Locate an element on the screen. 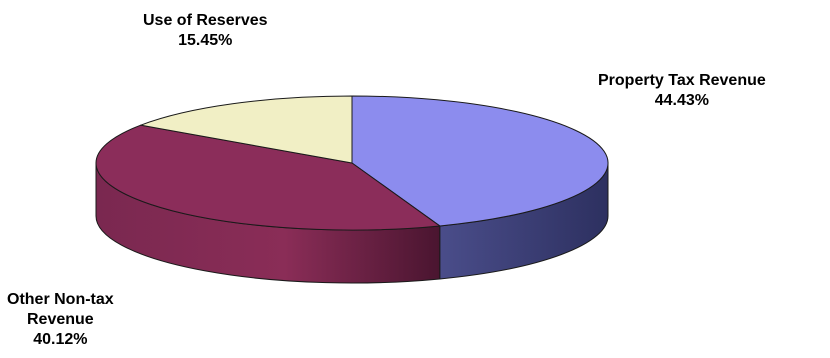 The image size is (830, 358). slice-name: Revenue is located at coordinates (60, 319).